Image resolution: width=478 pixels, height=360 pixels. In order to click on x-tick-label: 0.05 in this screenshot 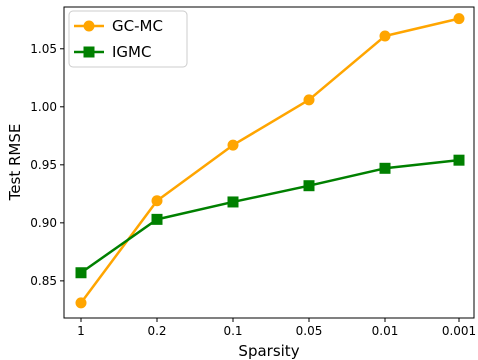, I will do `click(309, 331)`.